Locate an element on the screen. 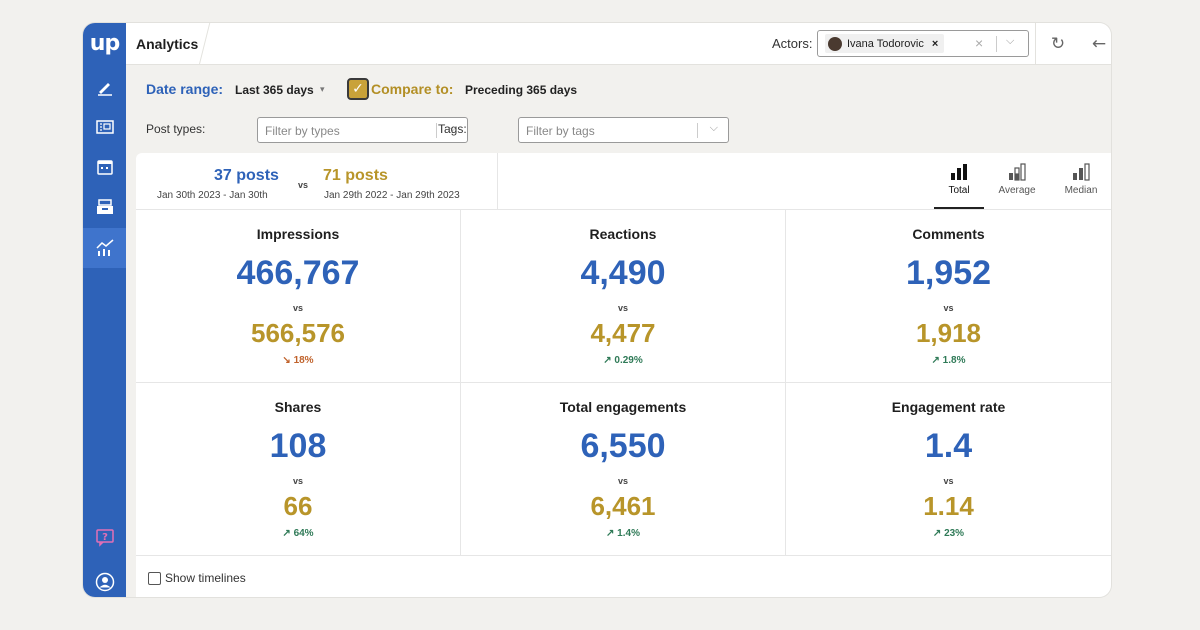 Image resolution: width=1200 pixels, height=630 pixels. mode-tab-total: Total is located at coordinates (959, 179).